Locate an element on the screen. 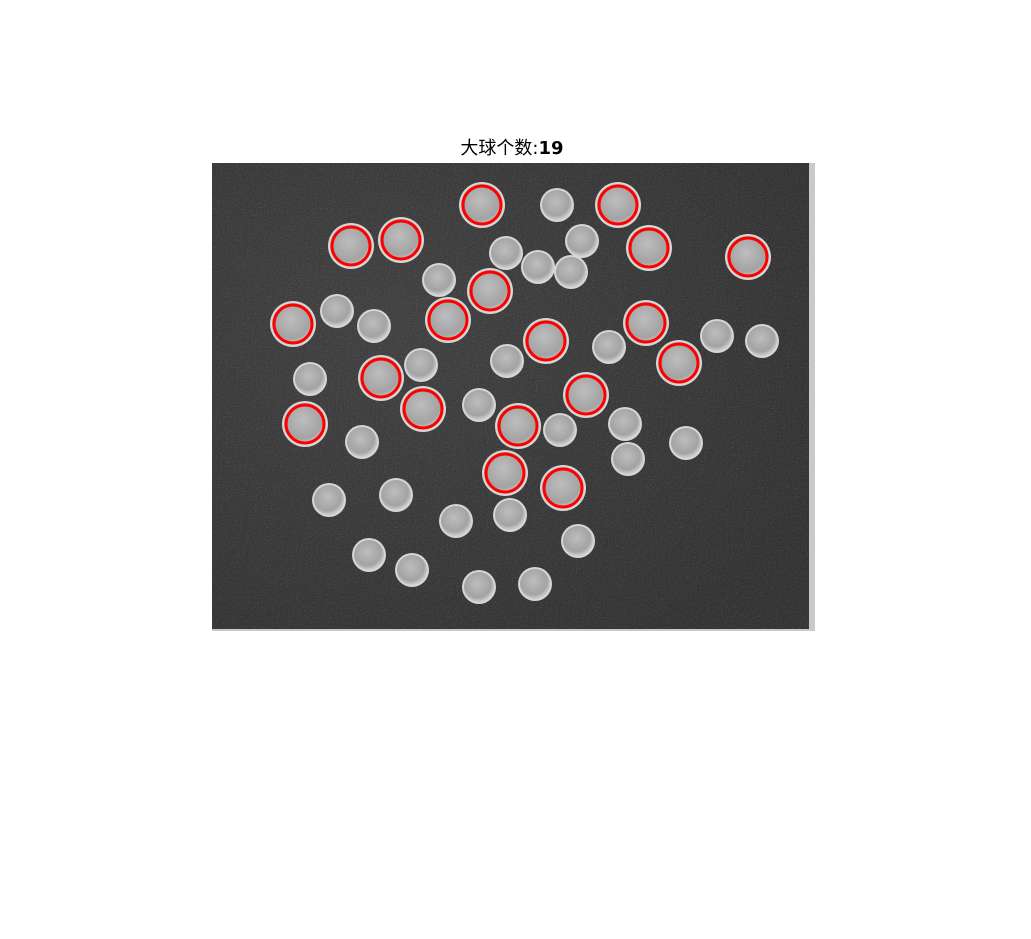 The width and height of the screenshot is (1031, 939). title-prefix: 大球个数: is located at coordinates (499, 148).